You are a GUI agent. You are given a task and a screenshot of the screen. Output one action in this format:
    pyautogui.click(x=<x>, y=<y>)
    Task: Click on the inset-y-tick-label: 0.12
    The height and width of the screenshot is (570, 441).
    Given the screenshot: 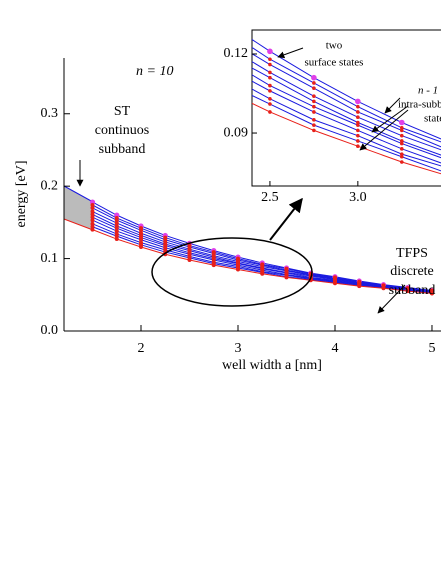 What is the action you would take?
    pyautogui.click(x=236, y=53)
    